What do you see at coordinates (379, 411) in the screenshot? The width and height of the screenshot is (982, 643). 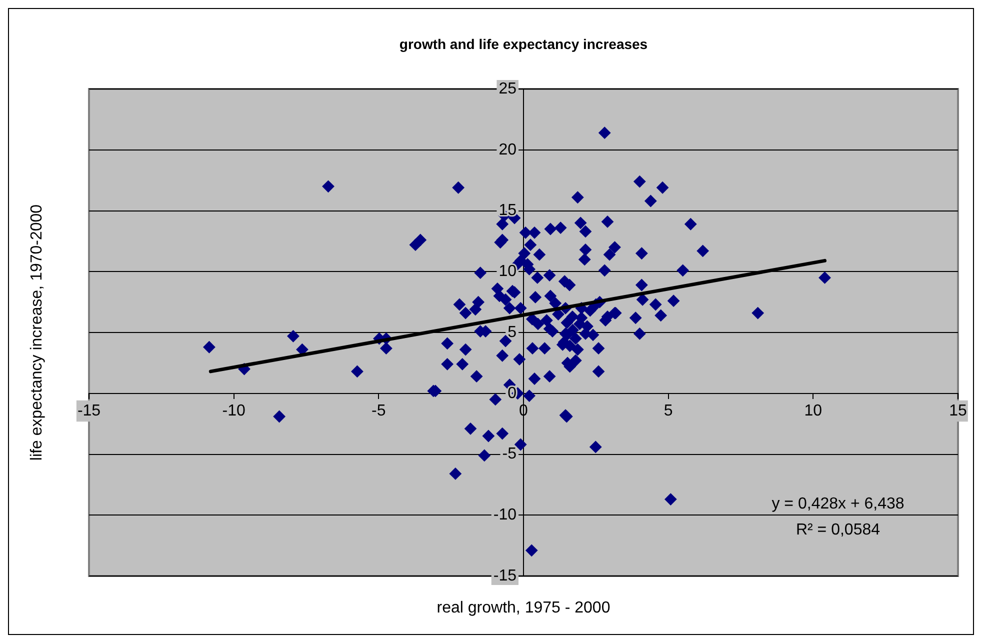 I see `x-tick-label: -5` at bounding box center [379, 411].